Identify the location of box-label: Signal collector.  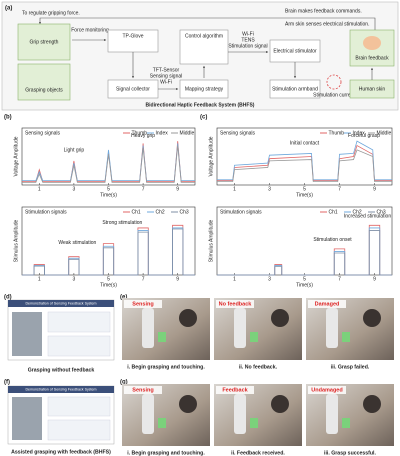
(133, 89).